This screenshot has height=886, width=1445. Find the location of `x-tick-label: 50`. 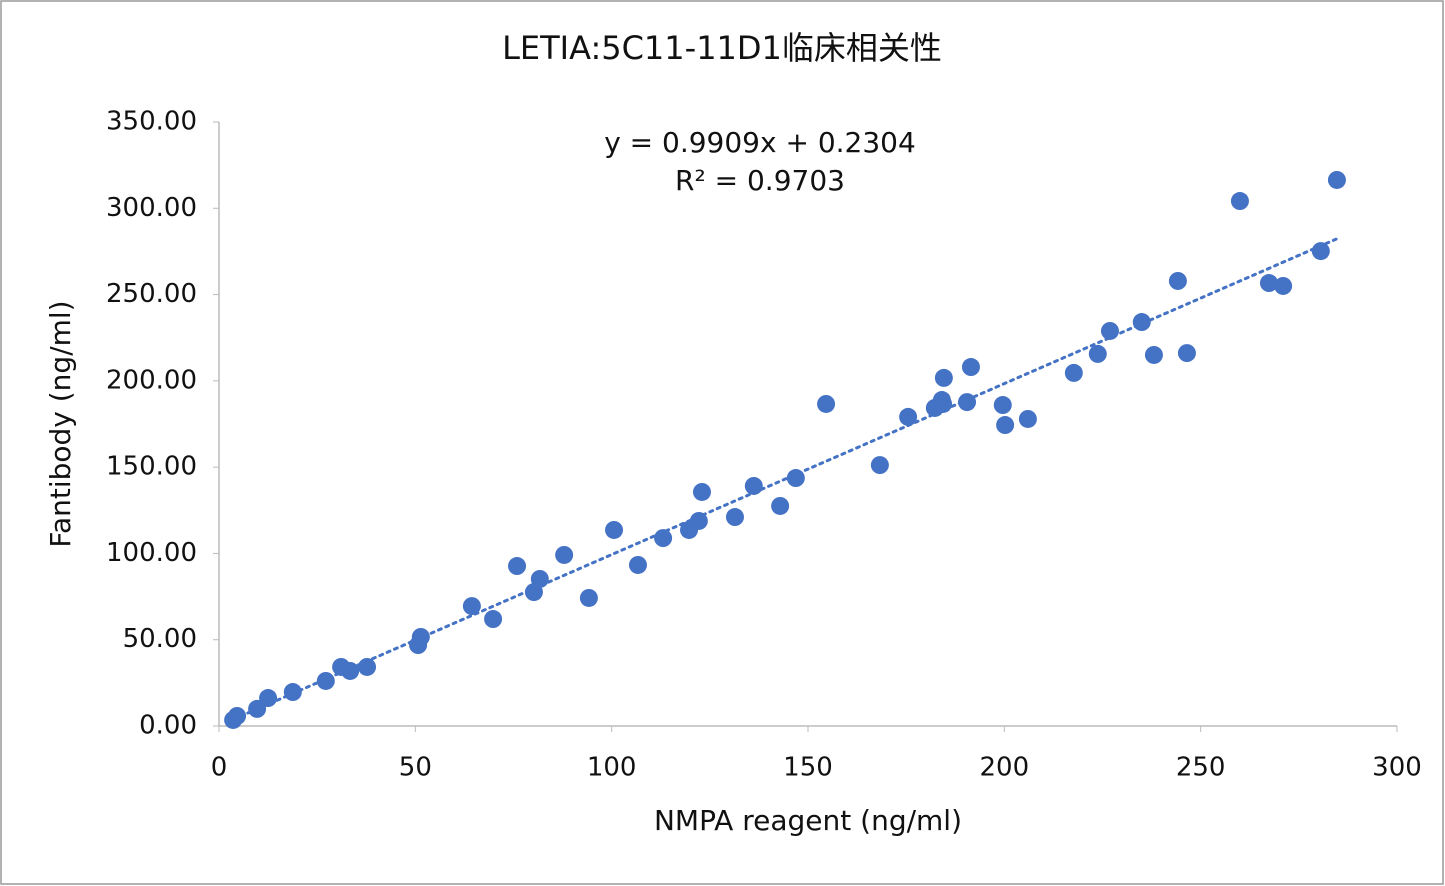

x-tick-label: 50 is located at coordinates (415, 768).